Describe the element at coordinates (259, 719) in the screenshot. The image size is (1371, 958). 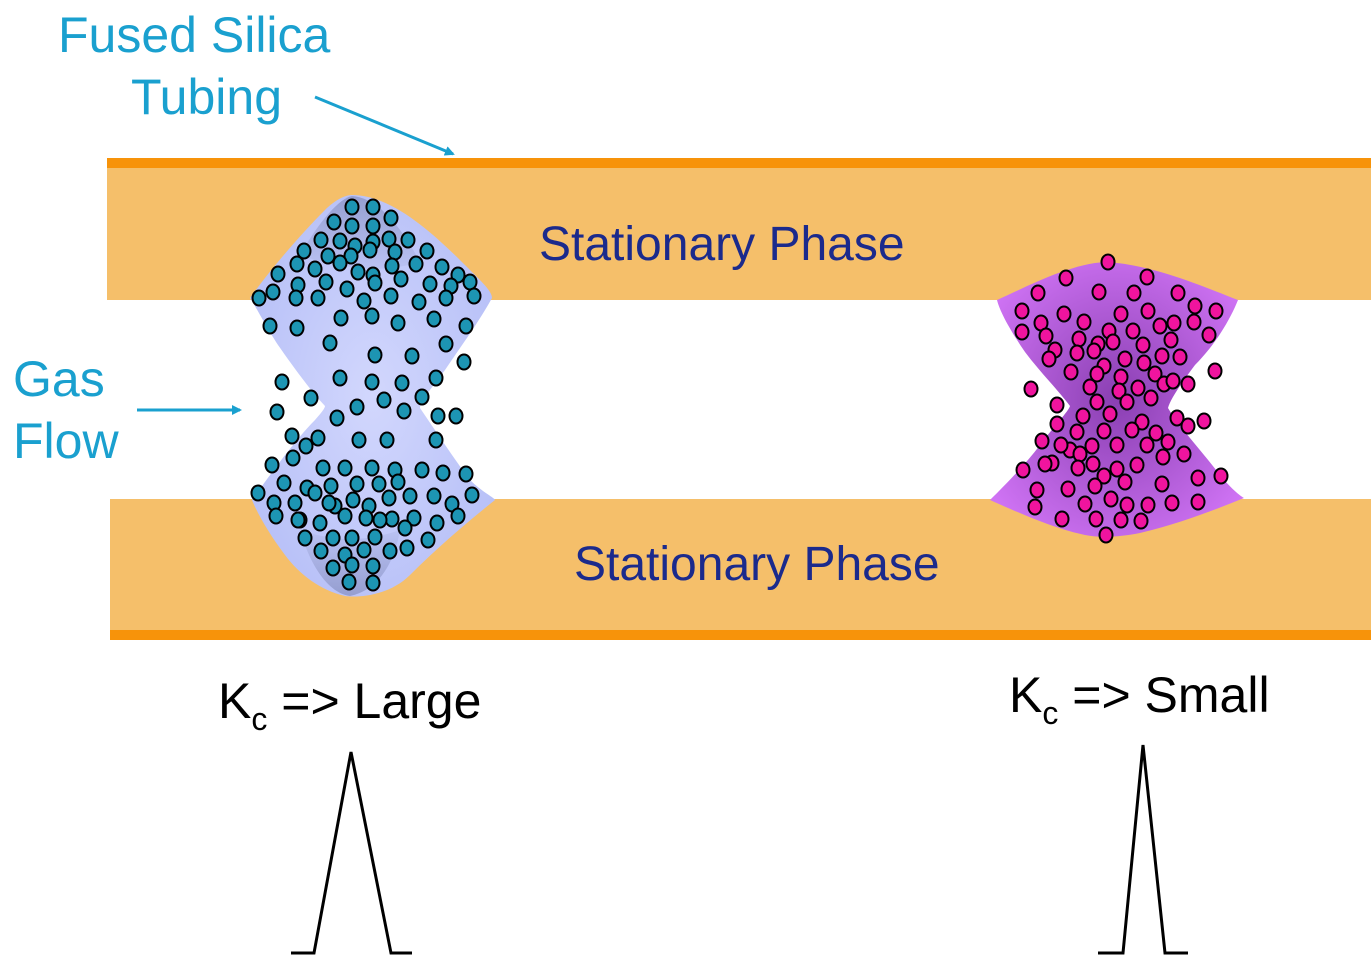
I see `kc-large-sub: c` at that location.